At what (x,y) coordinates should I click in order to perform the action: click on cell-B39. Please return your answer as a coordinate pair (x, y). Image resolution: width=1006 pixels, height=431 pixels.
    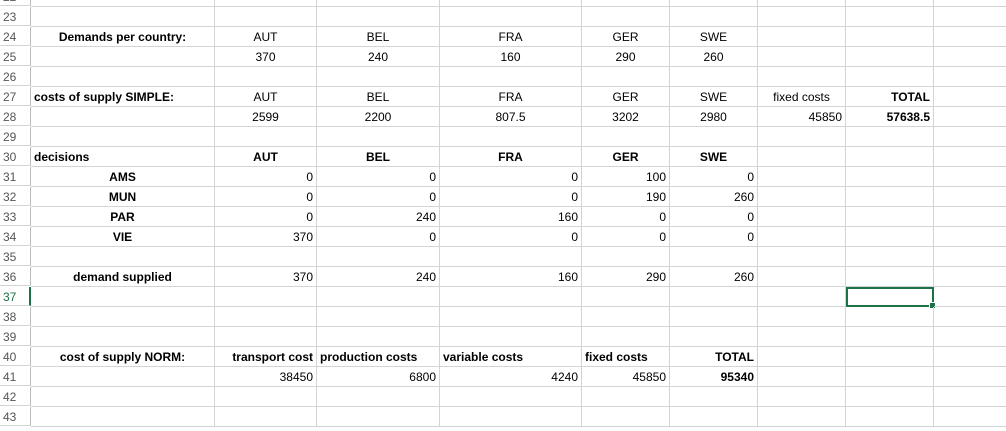
    Looking at the image, I should click on (266, 337).